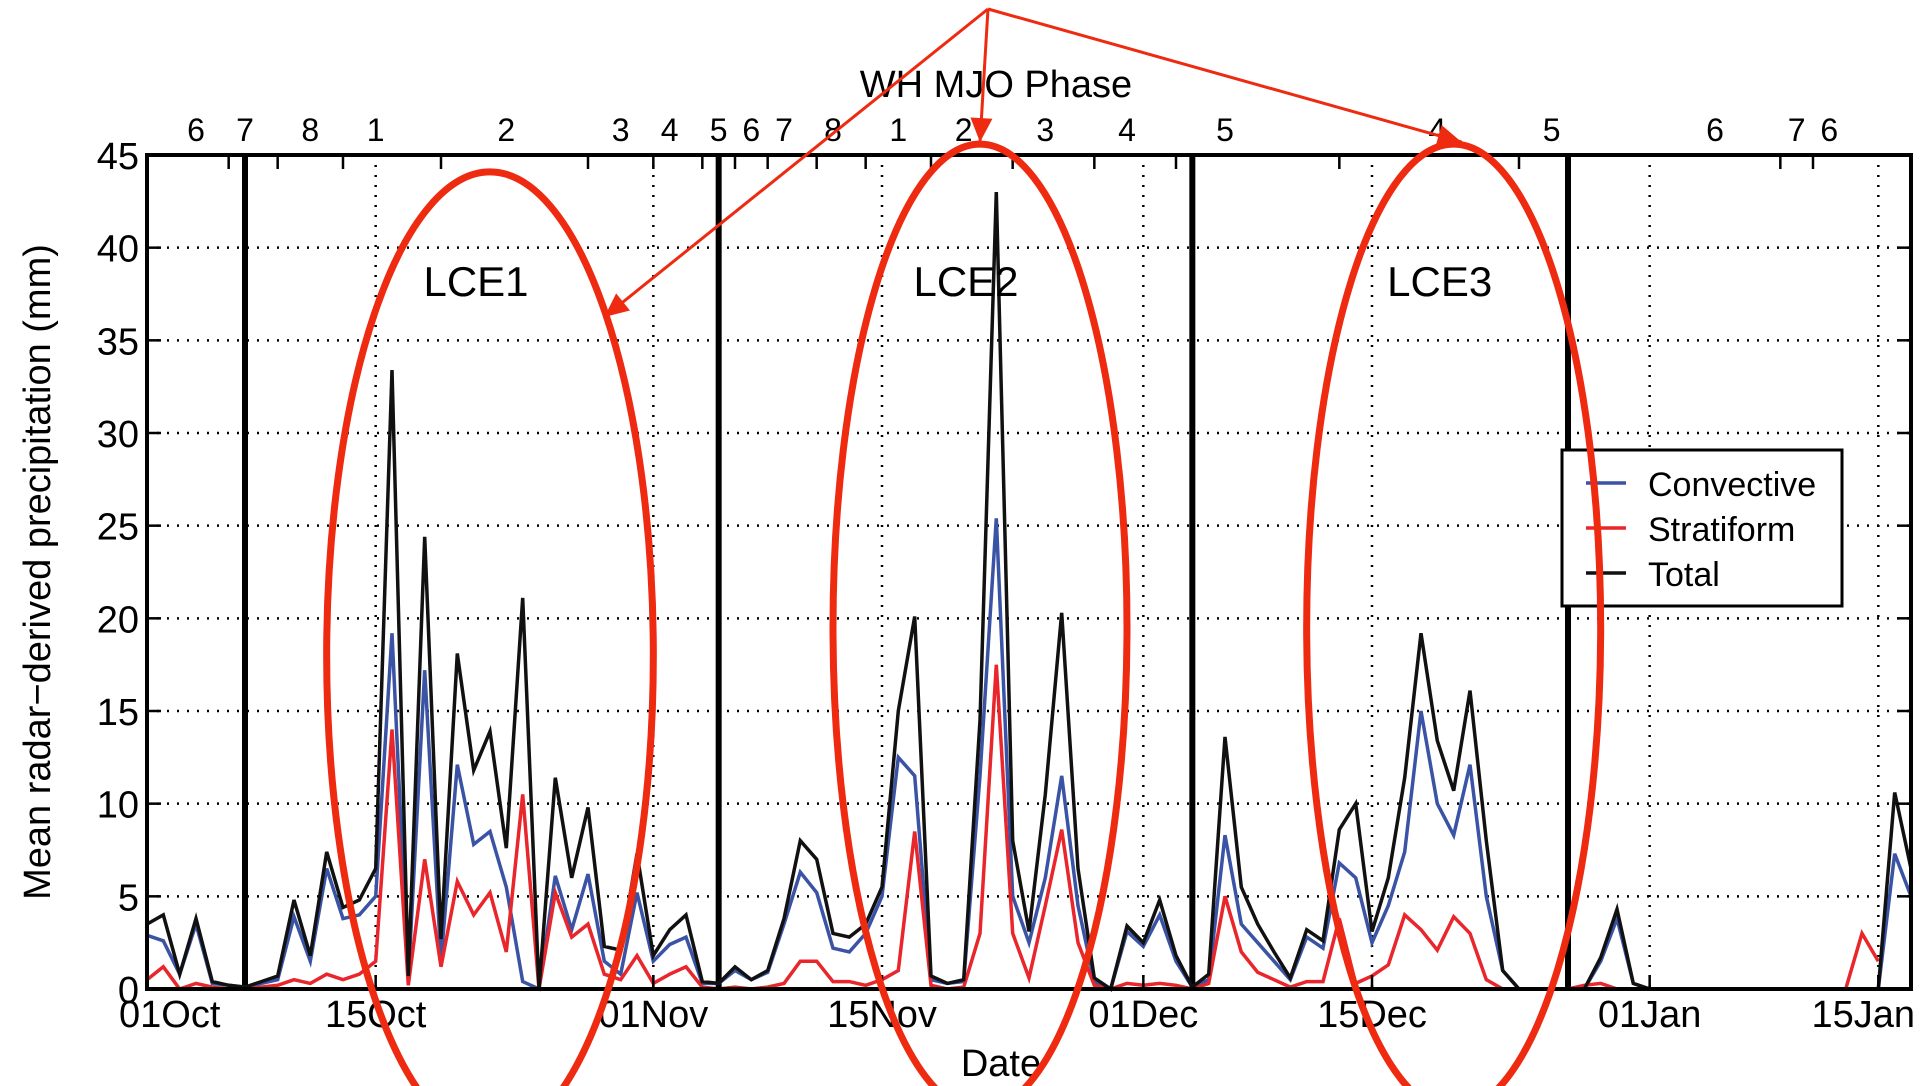 This screenshot has width=1920, height=1086. Describe the element at coordinates (118, 806) in the screenshot. I see `y-tick-label: 10` at that location.